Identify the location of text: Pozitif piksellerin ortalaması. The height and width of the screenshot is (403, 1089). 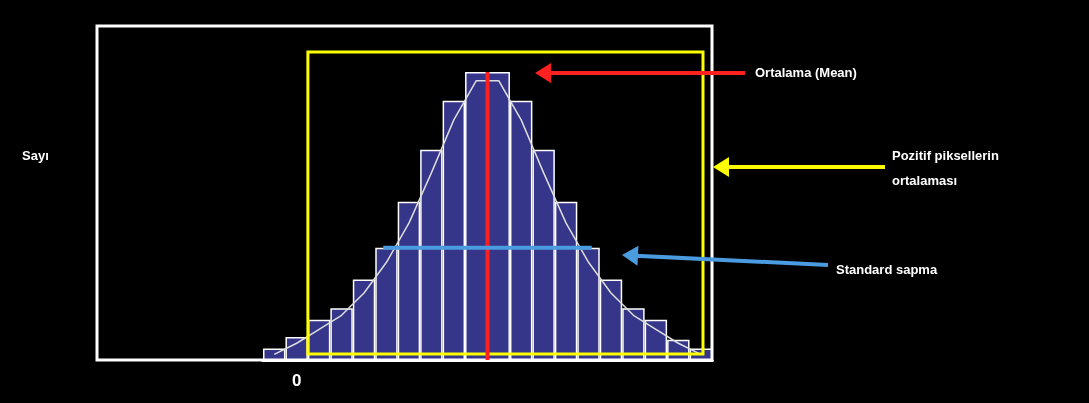
(946, 168).